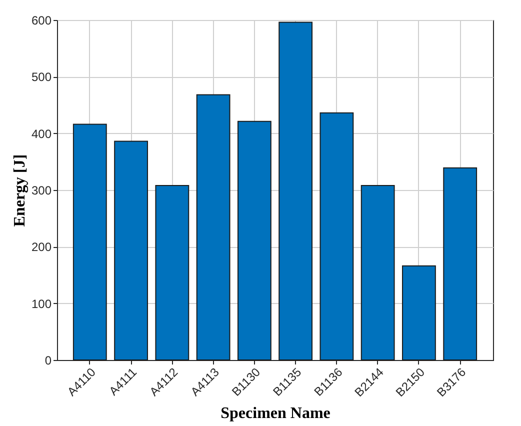 This screenshot has height=426, width=521. What do you see at coordinates (41, 247) in the screenshot?
I see `y-tick-label: 200` at bounding box center [41, 247].